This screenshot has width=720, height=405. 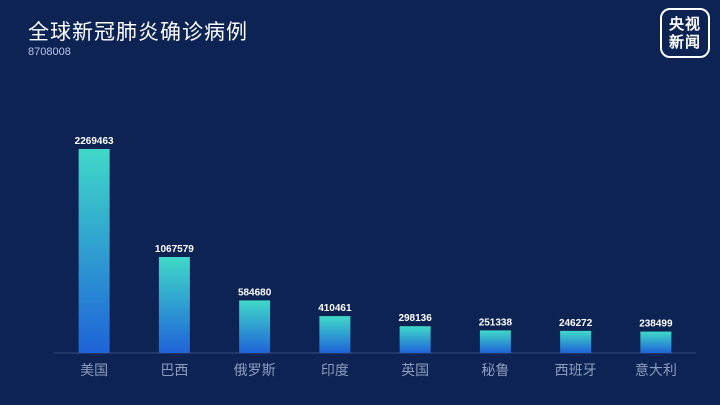 I want to click on chart-subtitle: 8708008, so click(x=49, y=52).